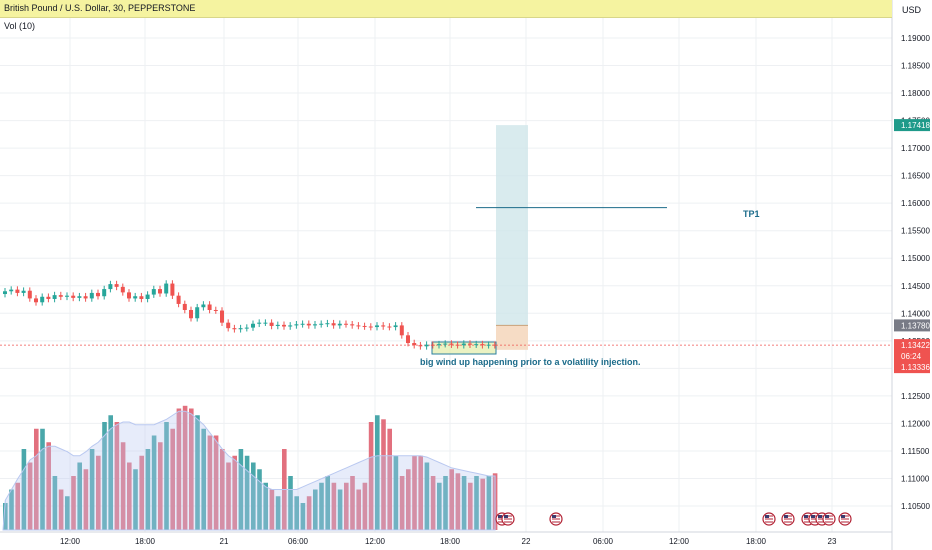 The image size is (932, 550). What do you see at coordinates (915, 313) in the screenshot?
I see `y-tick-label: 1.14000` at bounding box center [915, 313].